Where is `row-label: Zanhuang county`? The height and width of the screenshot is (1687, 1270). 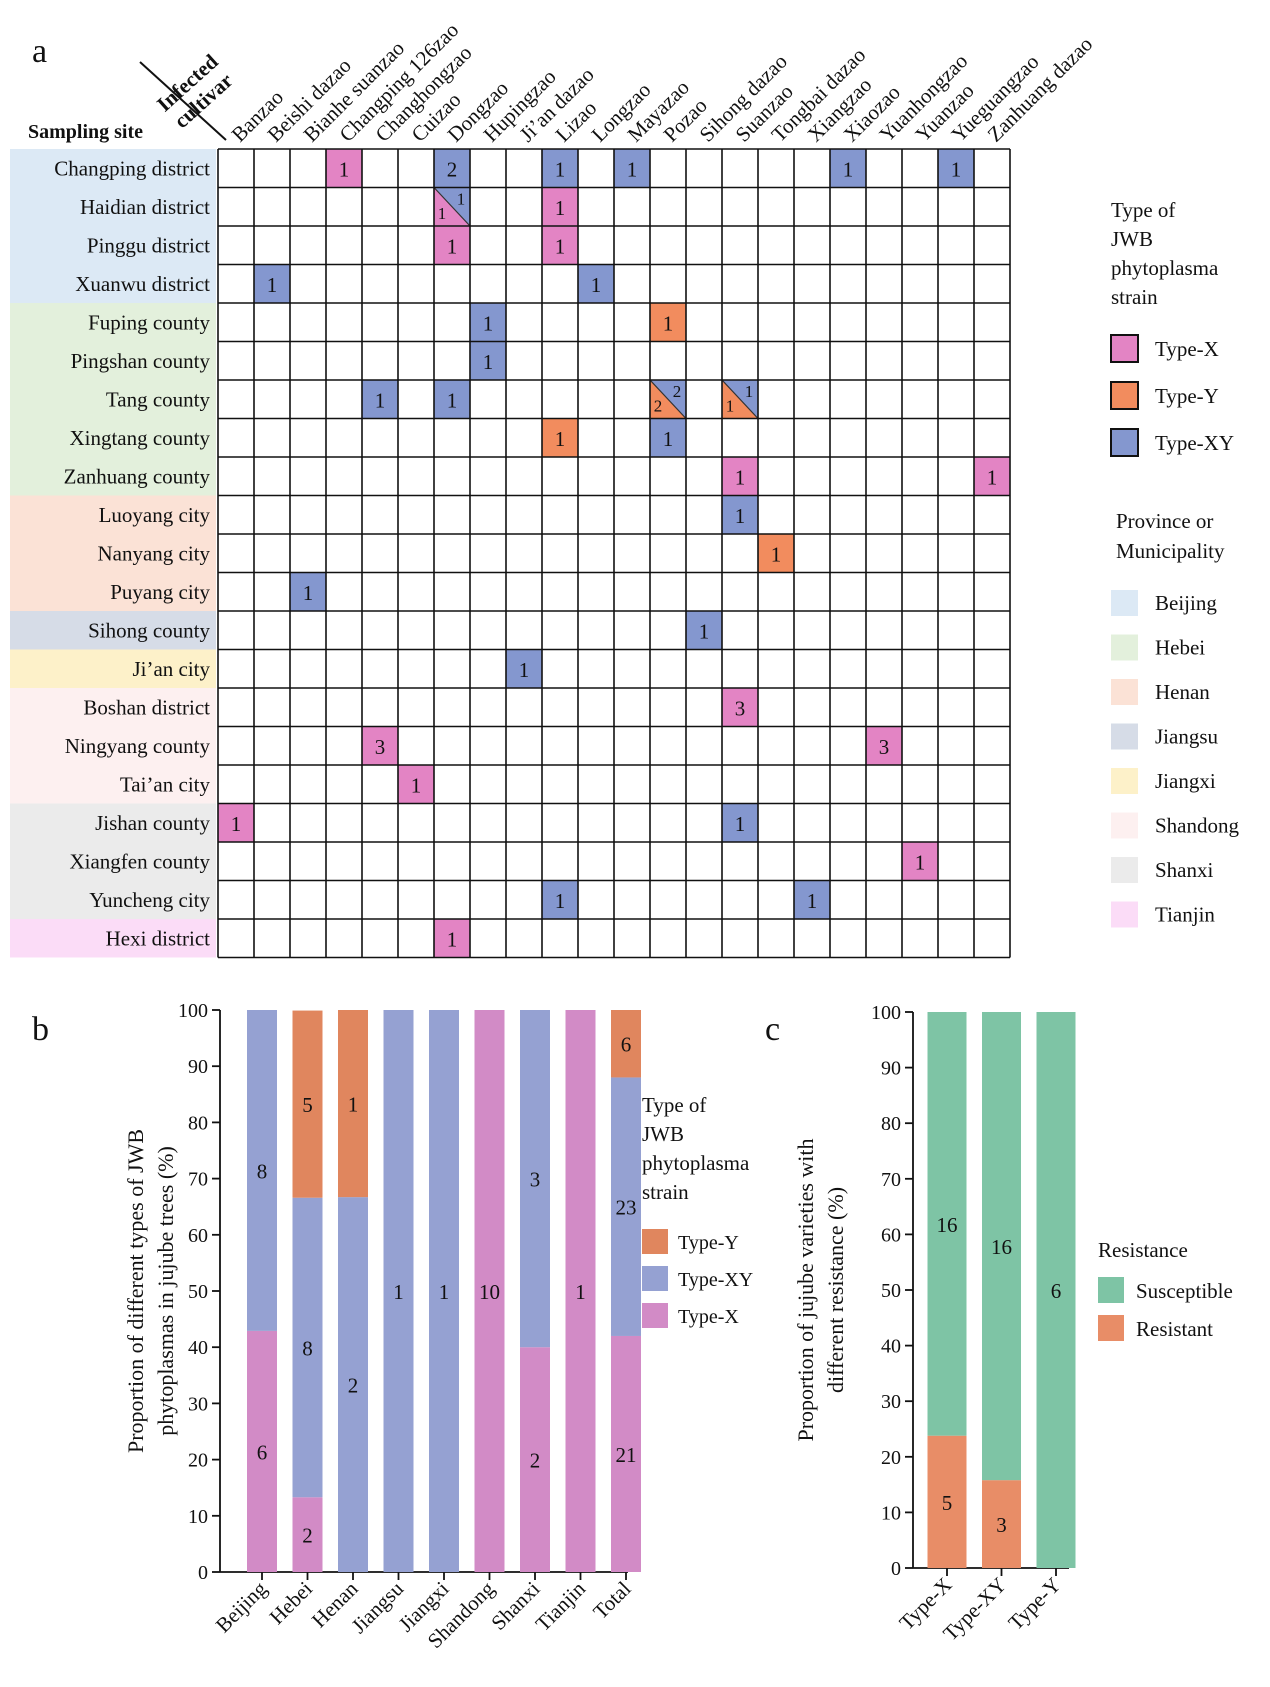
row-label: Zanhuang county is located at coordinates (137, 476).